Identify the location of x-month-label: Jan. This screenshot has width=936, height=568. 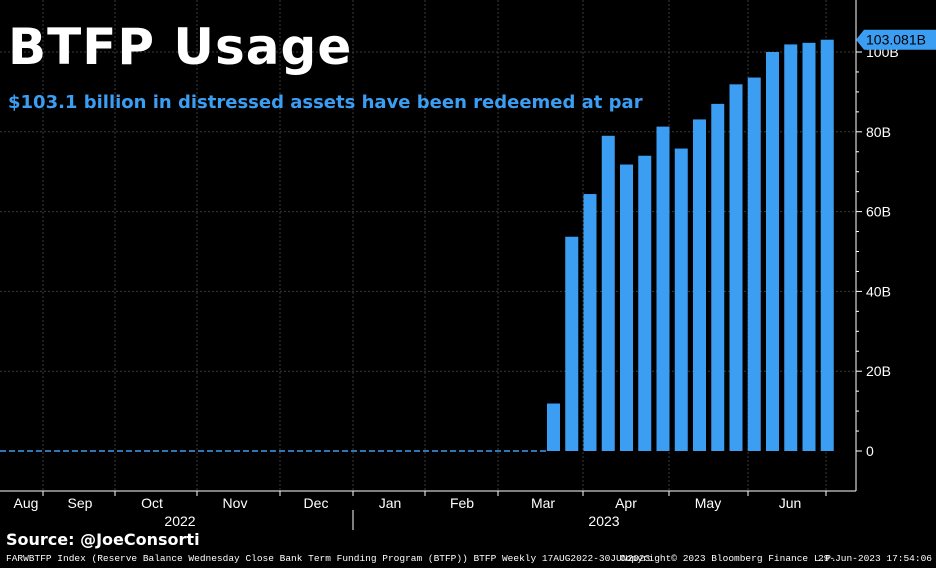
(390, 503).